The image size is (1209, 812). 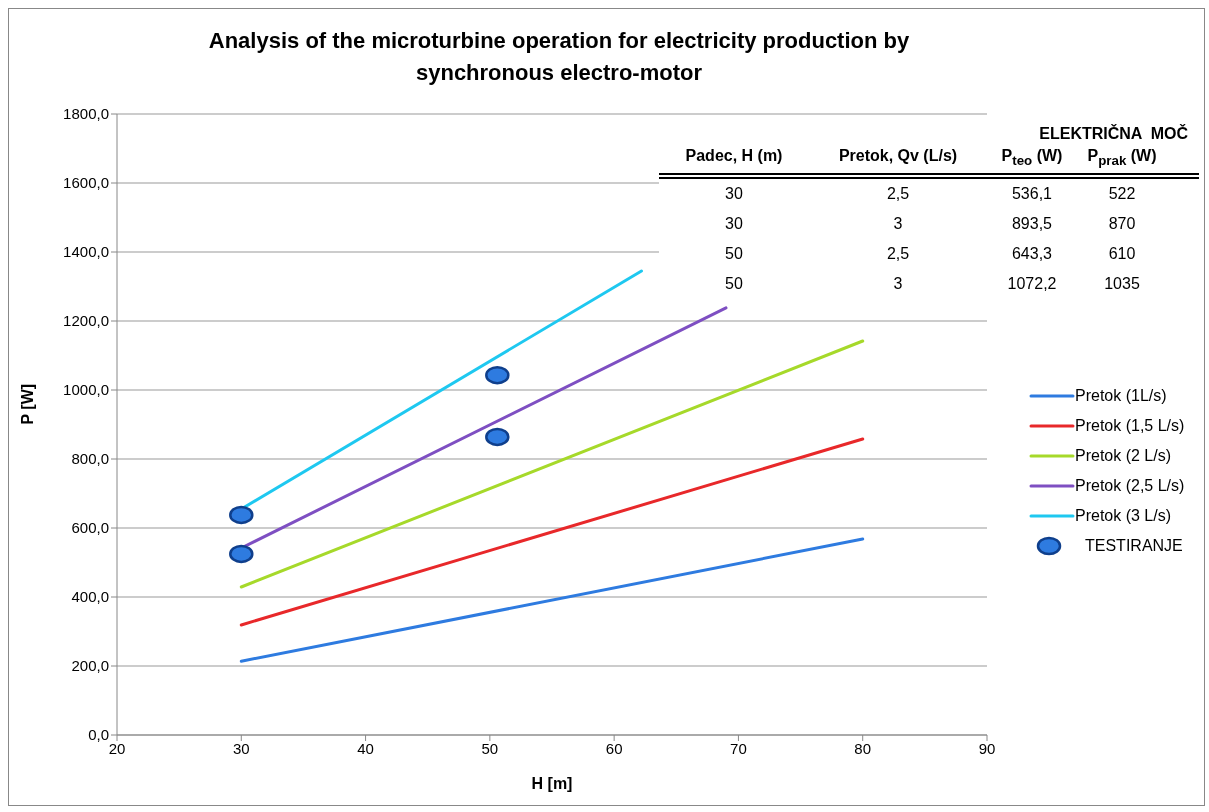 What do you see at coordinates (241, 748) in the screenshot?
I see `x-tick-label: 30` at bounding box center [241, 748].